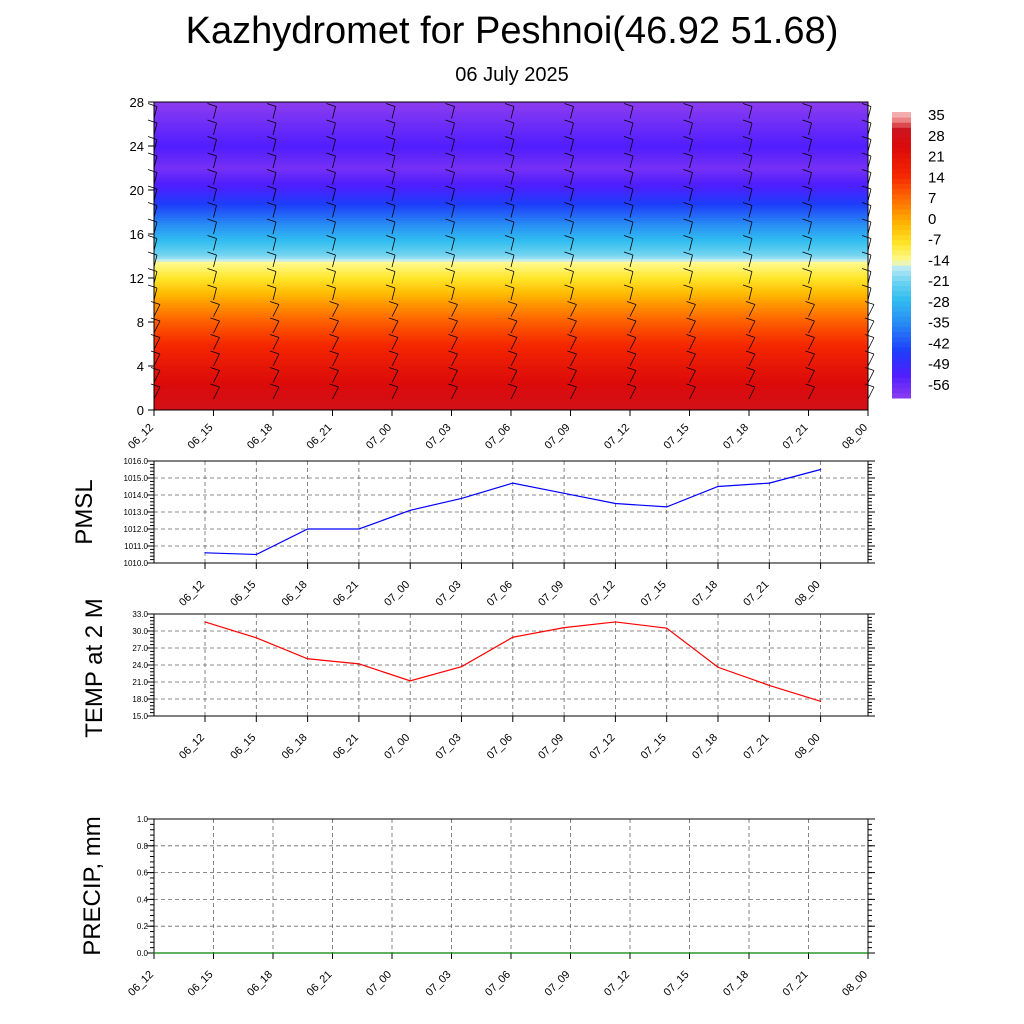 Image resolution: width=1024 pixels, height=1024 pixels. Describe the element at coordinates (140, 322) in the screenshot. I see `y-tick-label: 8` at that location.